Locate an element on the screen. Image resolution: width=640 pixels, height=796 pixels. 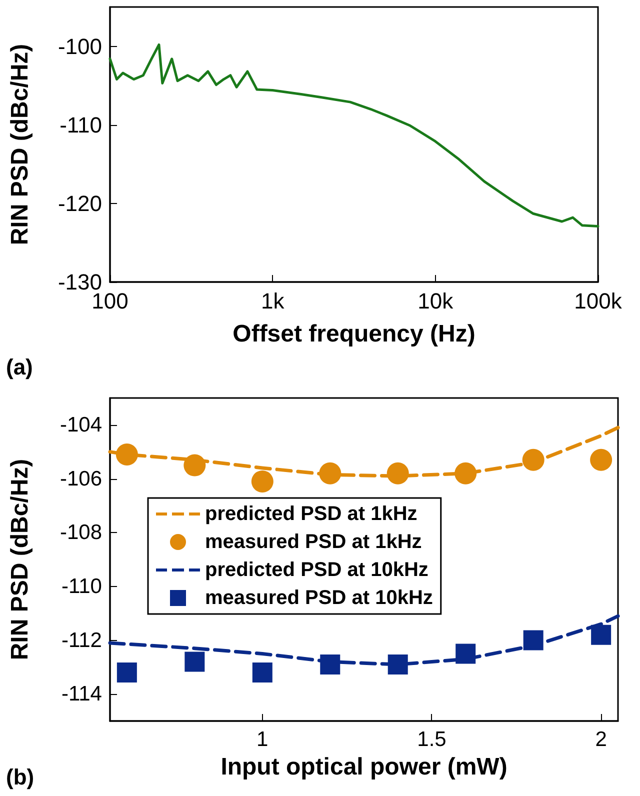
legend-label: measured PSD at 10kHz is located at coordinates (319, 598).